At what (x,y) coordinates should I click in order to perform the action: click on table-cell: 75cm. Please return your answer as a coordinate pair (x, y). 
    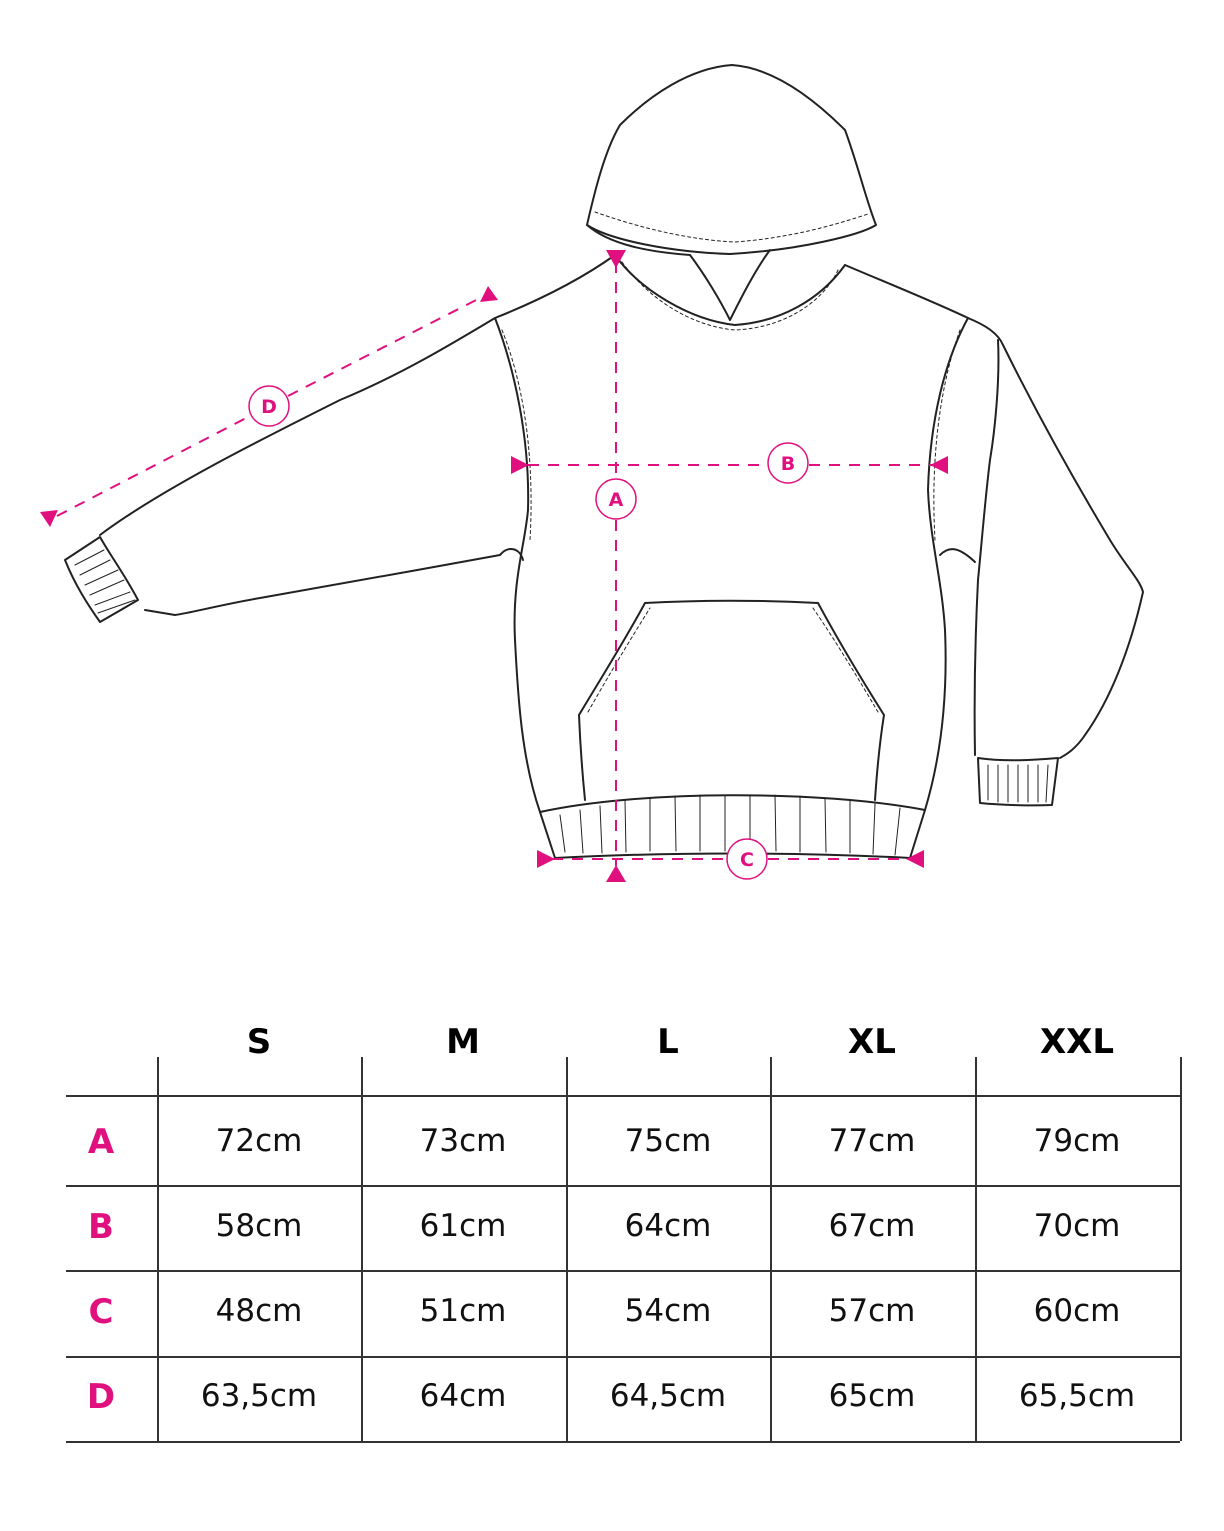
    Looking at the image, I should click on (668, 1141).